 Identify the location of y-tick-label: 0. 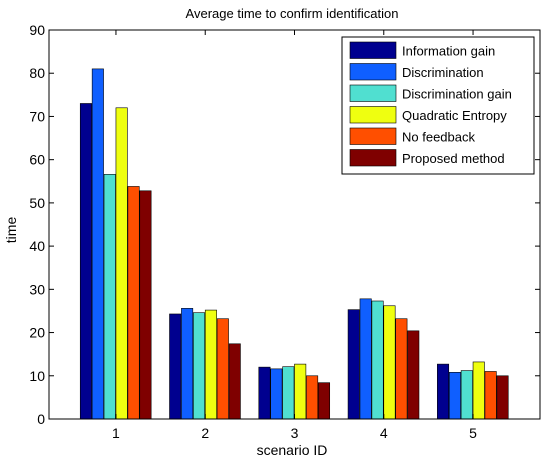
(41, 419).